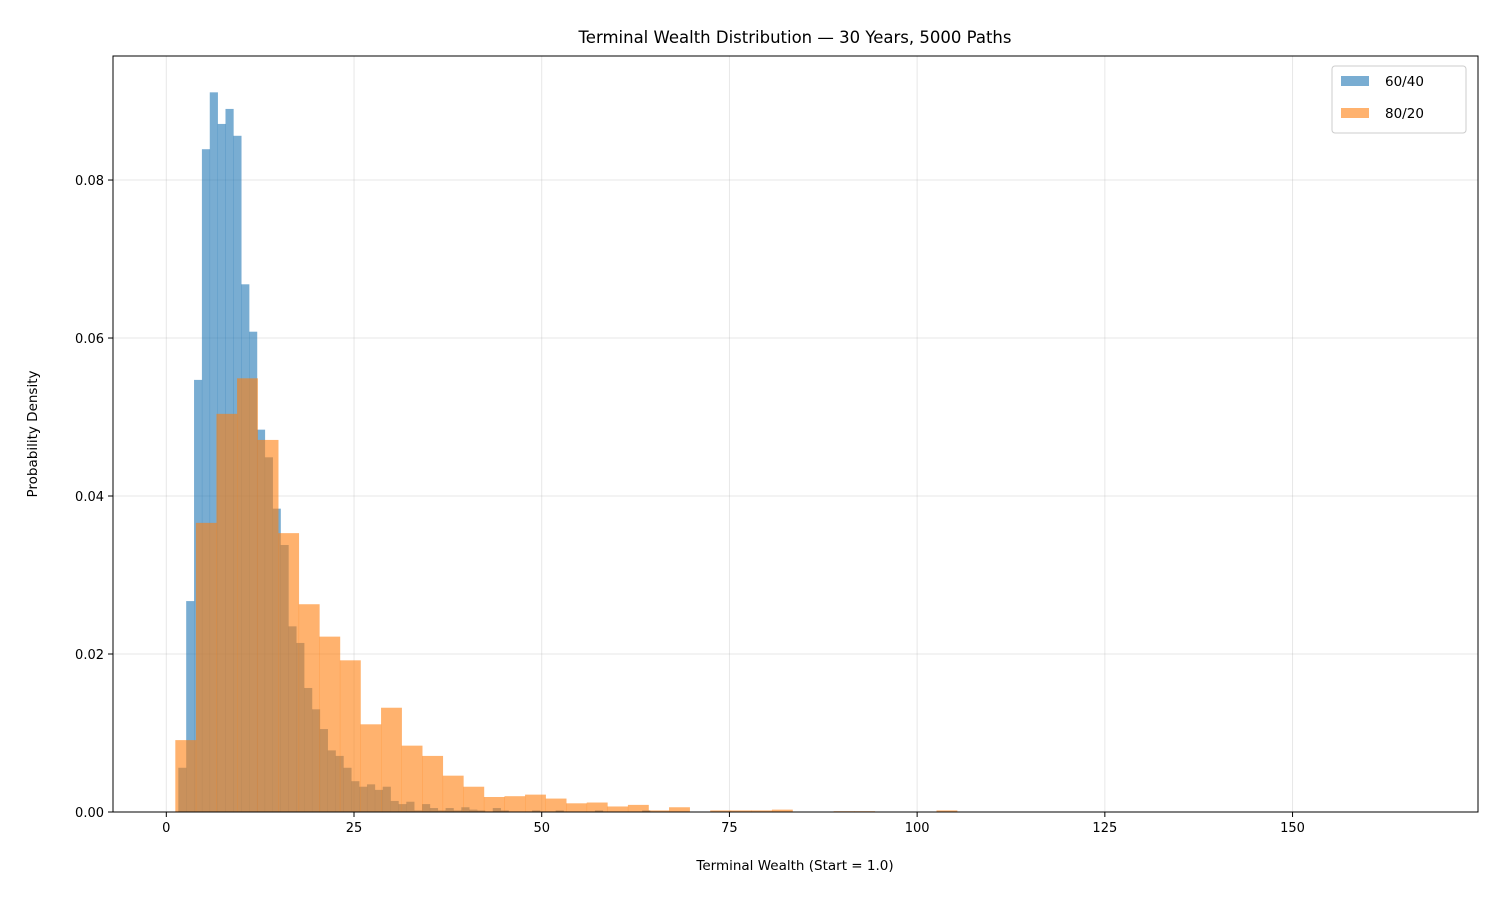 The image size is (1500, 904). I want to click on y-tick-label: 0.06, so click(89, 339).